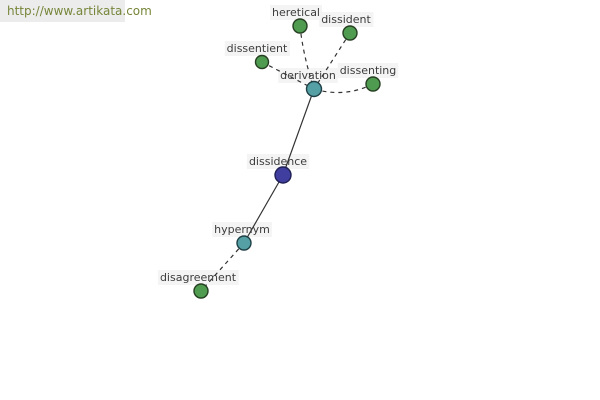 The image size is (600, 400). What do you see at coordinates (263, 209) in the screenshot?
I see `edge-dissidence-hypernym` at bounding box center [263, 209].